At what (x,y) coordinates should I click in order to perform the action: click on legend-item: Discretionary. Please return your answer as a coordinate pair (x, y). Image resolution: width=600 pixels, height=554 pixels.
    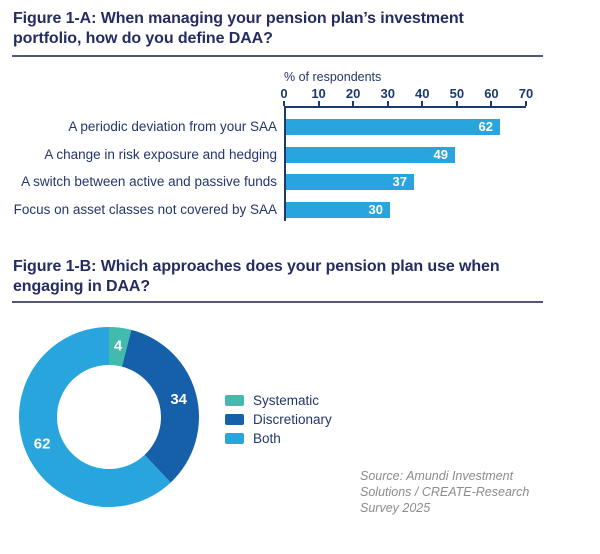
    Looking at the image, I should click on (278, 419).